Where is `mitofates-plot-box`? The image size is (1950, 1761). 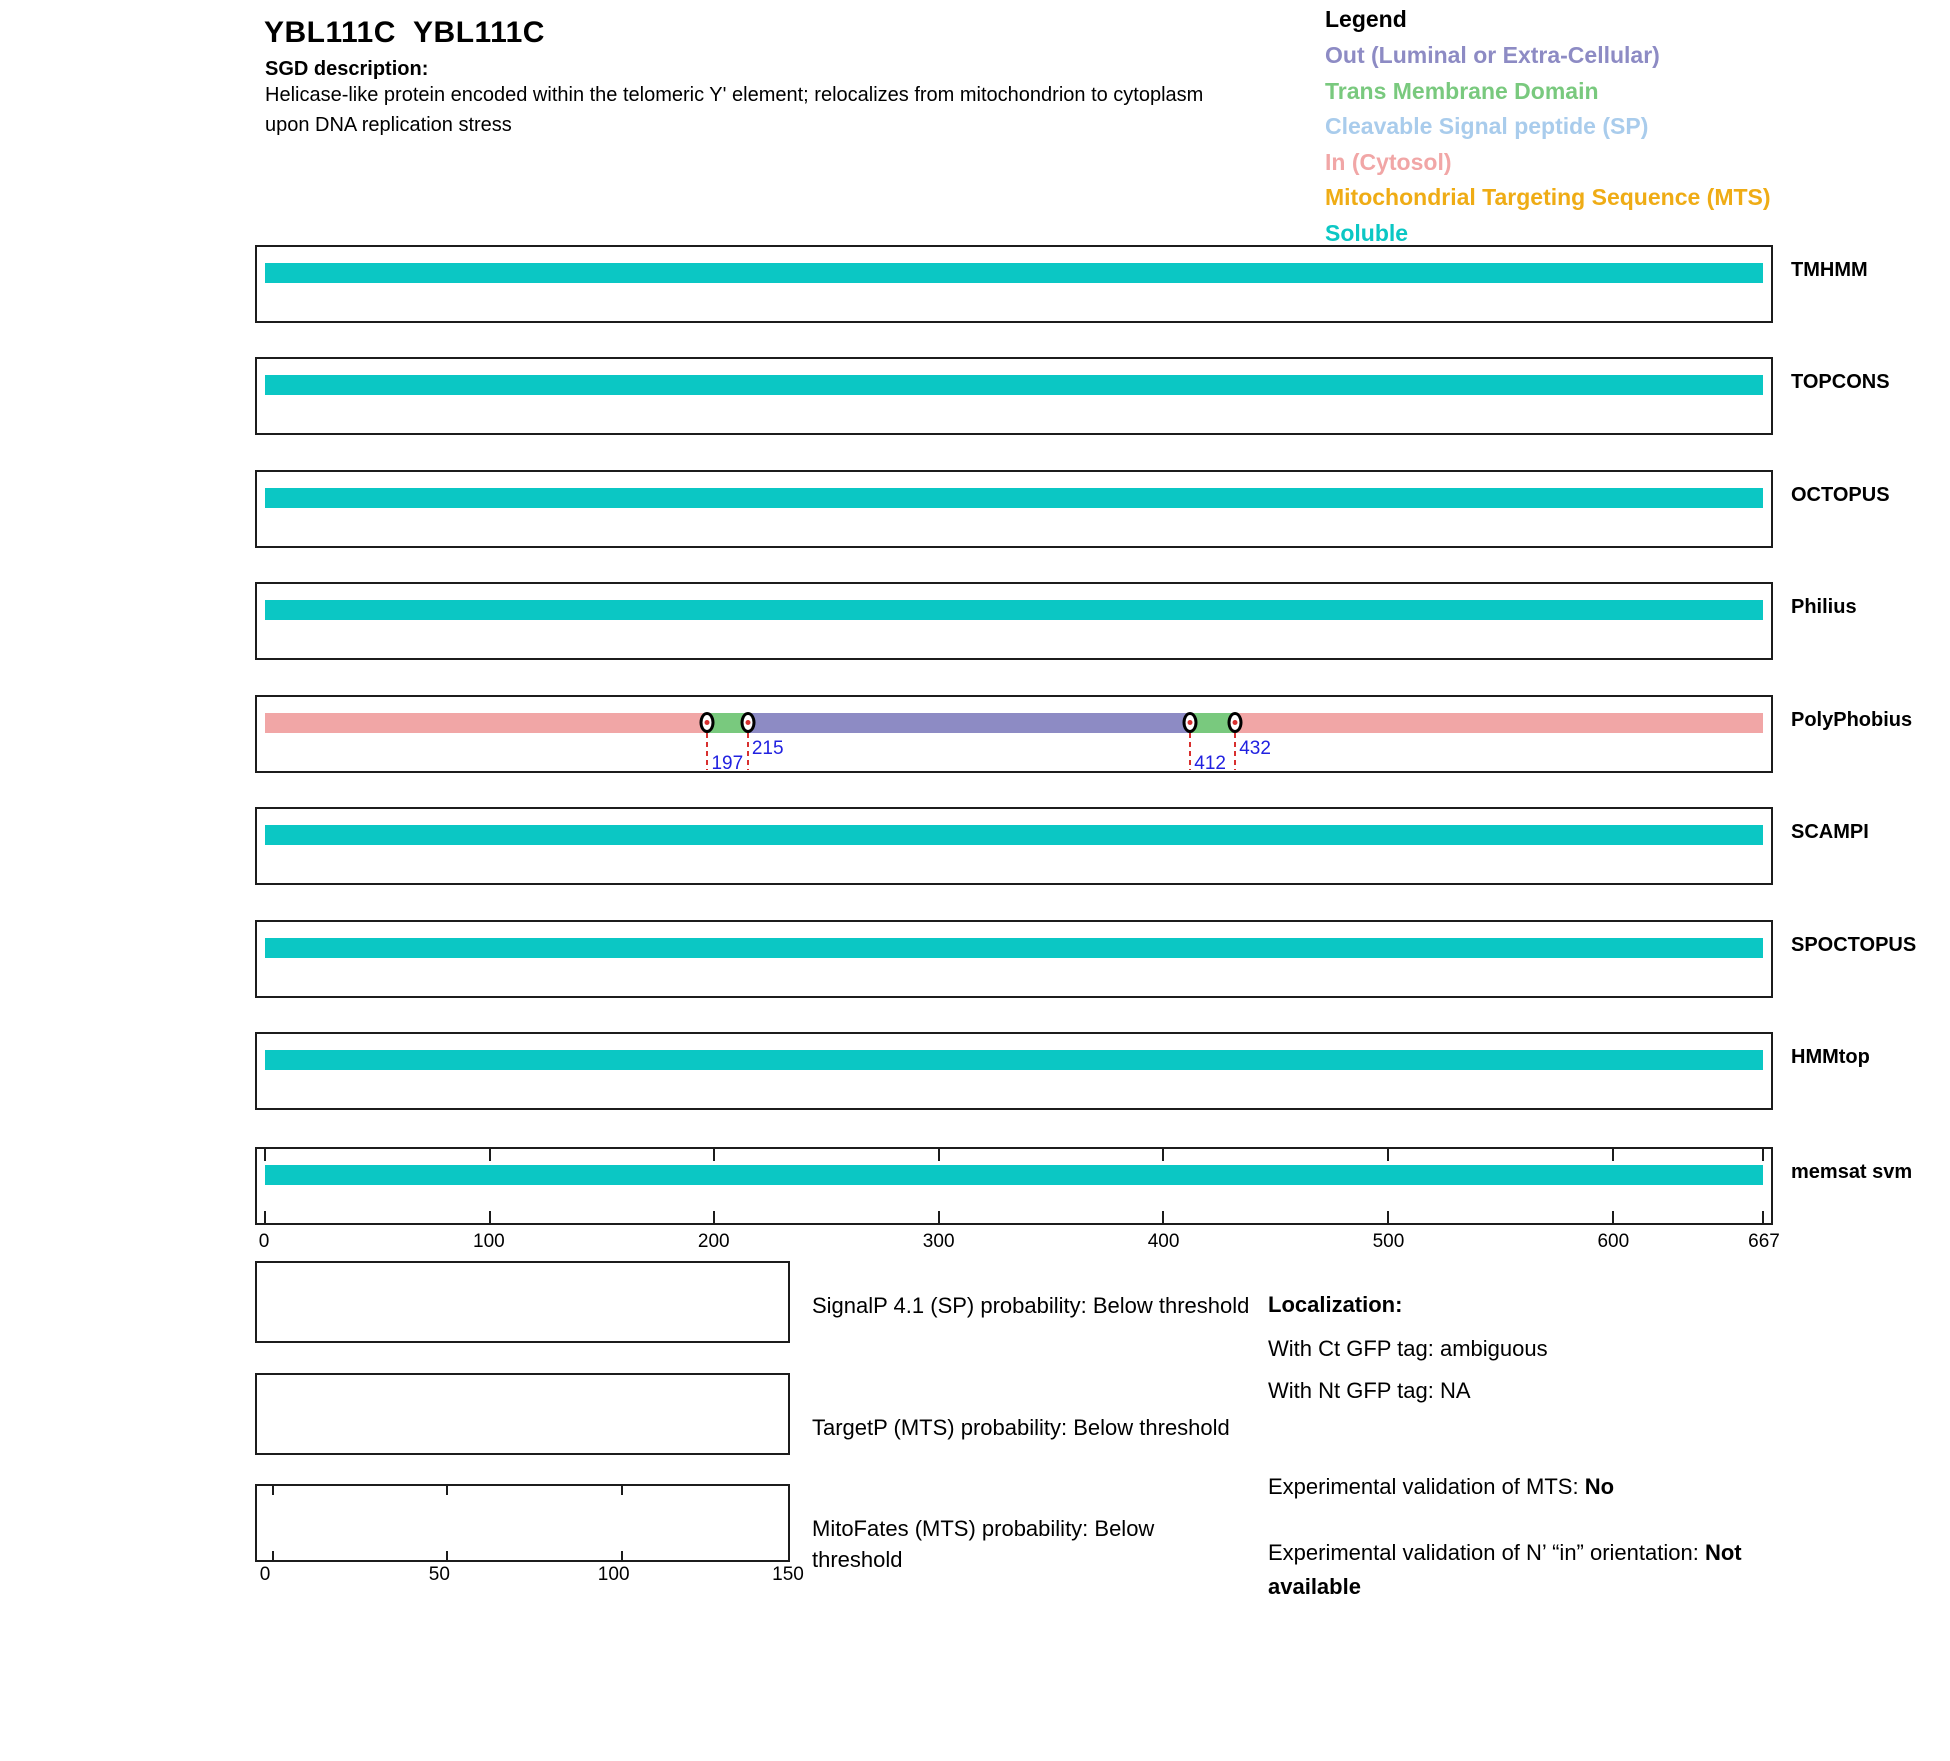
mitofates-plot-box is located at coordinates (522, 1523).